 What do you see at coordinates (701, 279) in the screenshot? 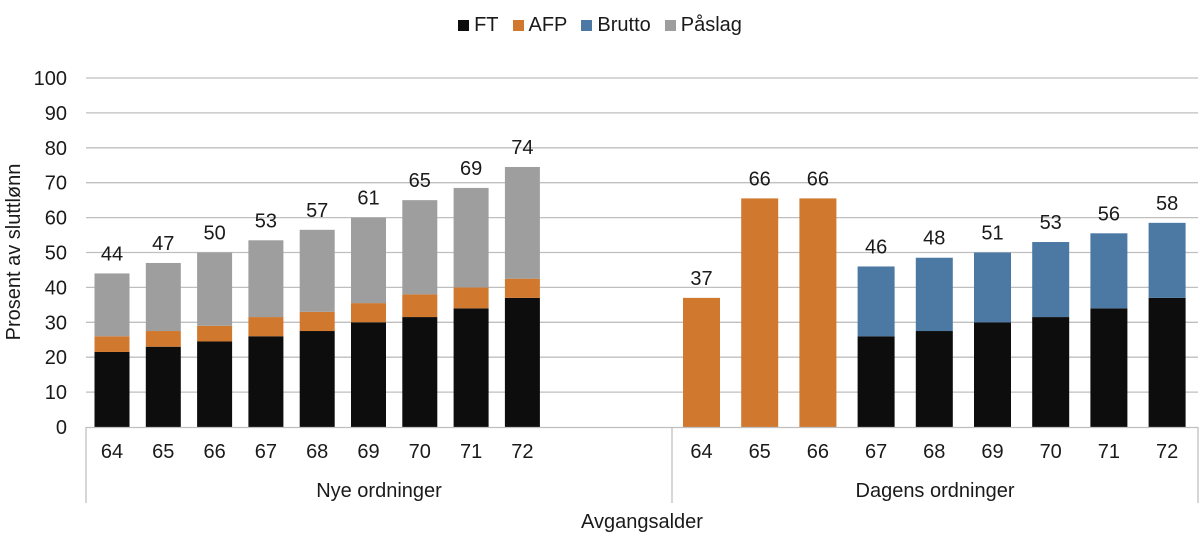
I see `total-data-label: 37` at bounding box center [701, 279].